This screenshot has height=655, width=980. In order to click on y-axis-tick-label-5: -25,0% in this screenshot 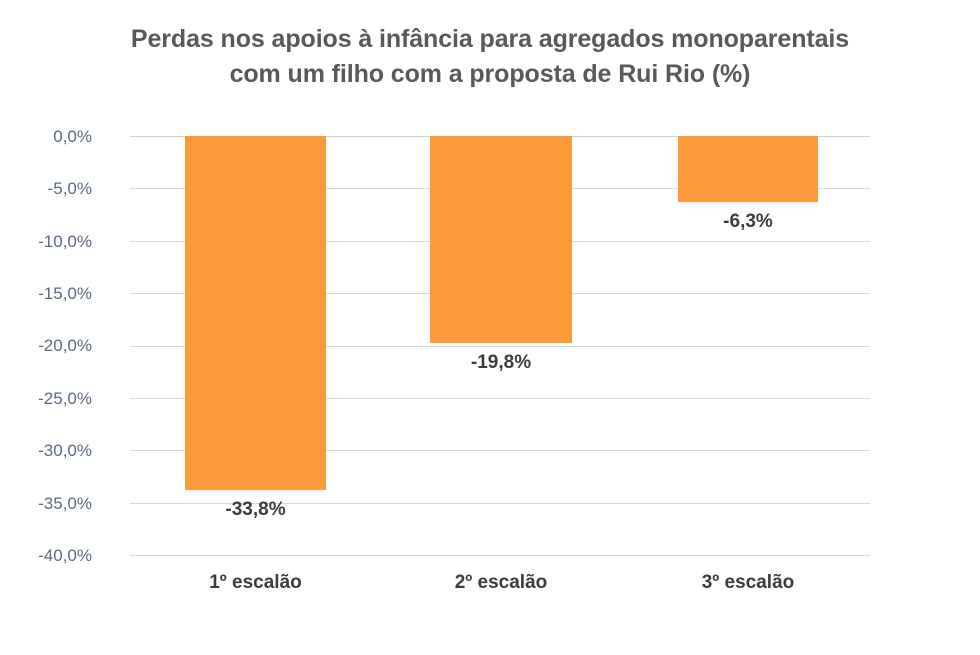, I will do `click(65, 398)`.